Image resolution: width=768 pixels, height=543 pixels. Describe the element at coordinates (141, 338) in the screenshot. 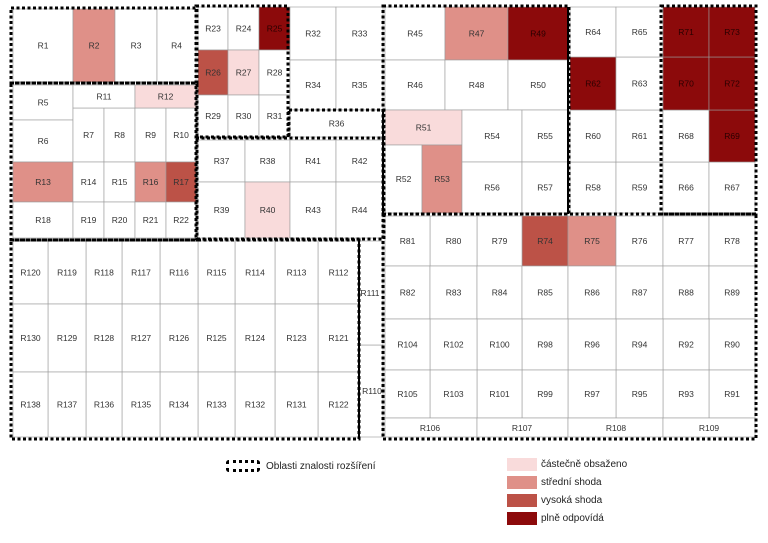

I see `room-label-r127: R127` at that location.